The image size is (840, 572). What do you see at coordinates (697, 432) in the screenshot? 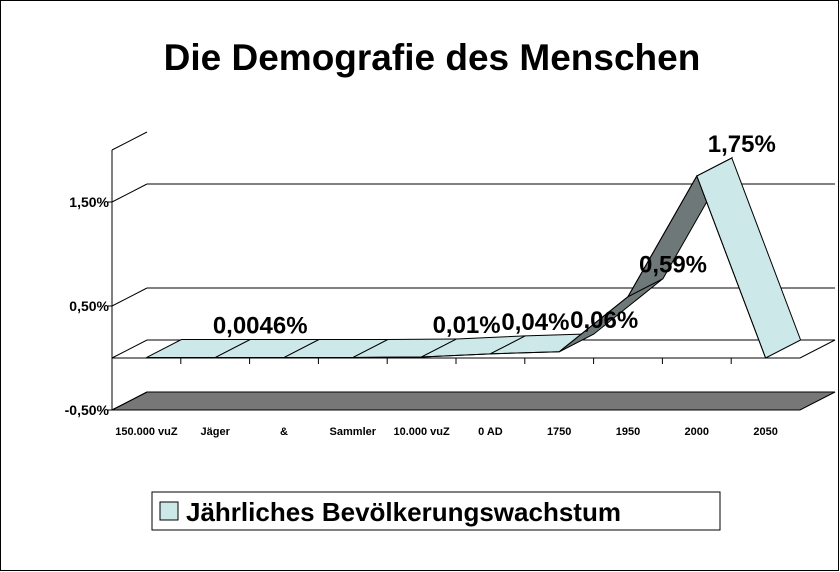
I see `x-tick-label: 2000` at bounding box center [697, 432].